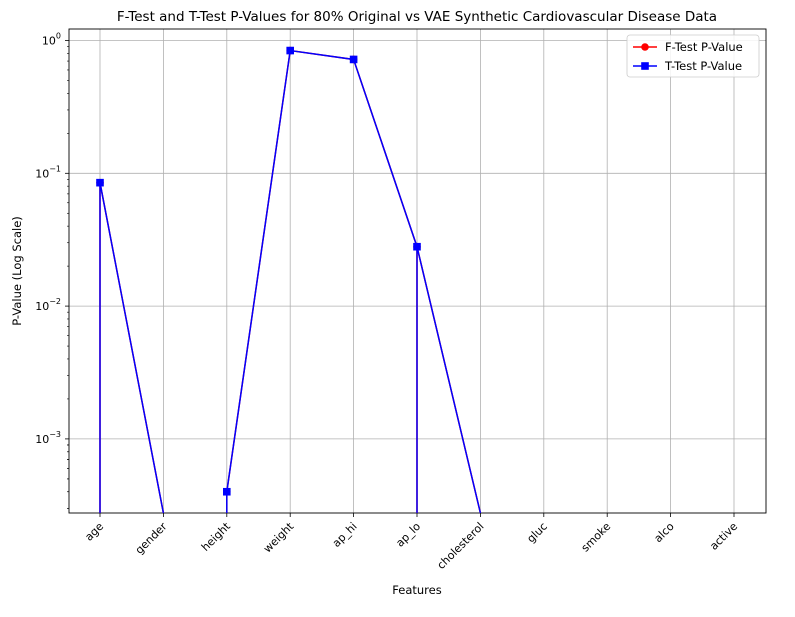 The width and height of the screenshot is (795, 617). What do you see at coordinates (596, 537) in the screenshot?
I see `x-tick-label: smoke` at bounding box center [596, 537].